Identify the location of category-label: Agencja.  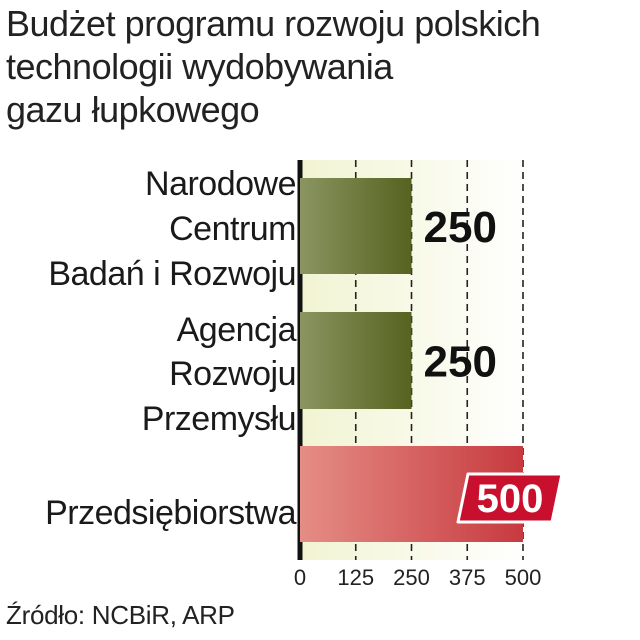
(237, 330).